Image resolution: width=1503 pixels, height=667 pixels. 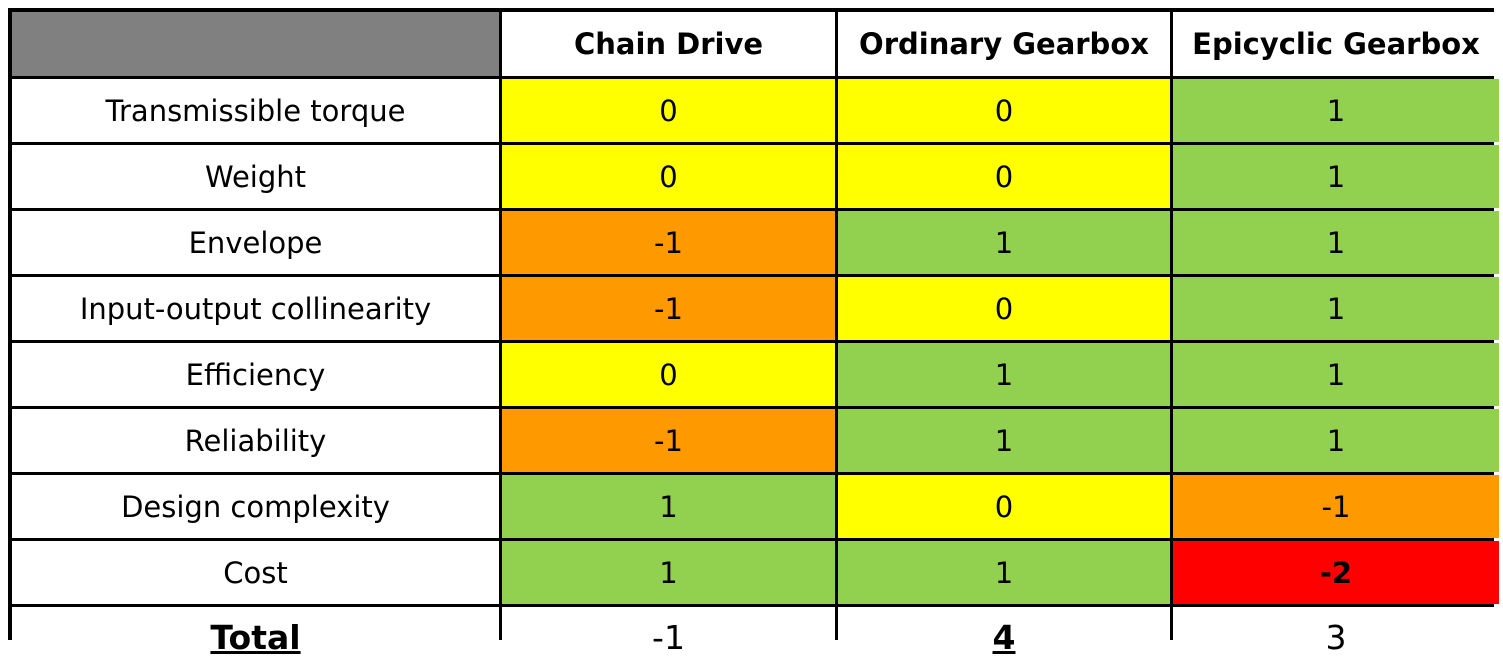 What do you see at coordinates (255, 440) in the screenshot?
I see `row-label-reliability: Reliability` at bounding box center [255, 440].